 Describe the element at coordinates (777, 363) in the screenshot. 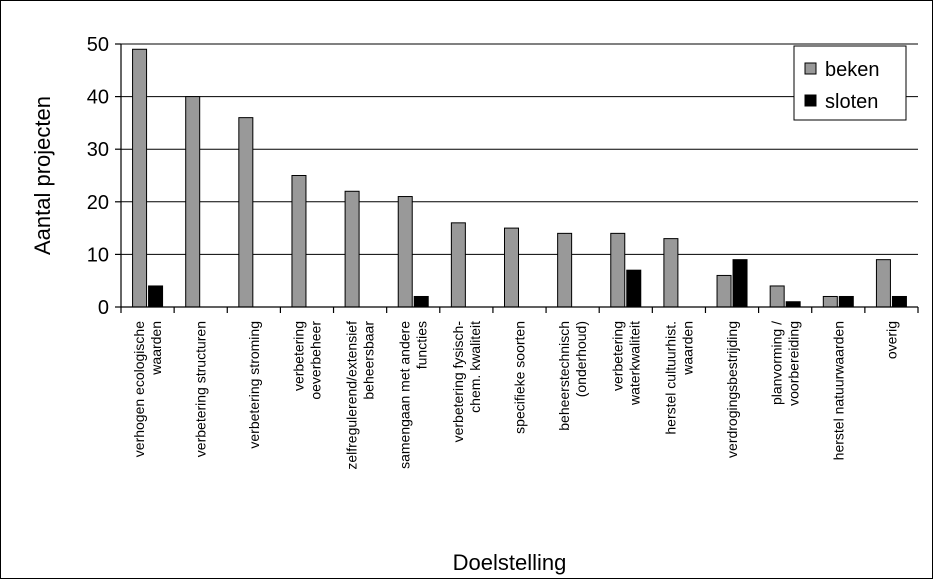

I see `category-label-line: planvorming /` at that location.